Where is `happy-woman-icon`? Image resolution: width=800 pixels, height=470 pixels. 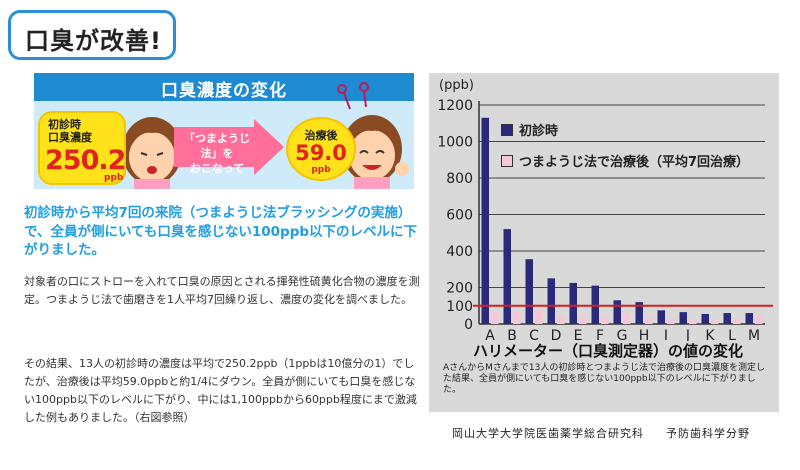
happy-woman-icon is located at coordinates (373, 135).